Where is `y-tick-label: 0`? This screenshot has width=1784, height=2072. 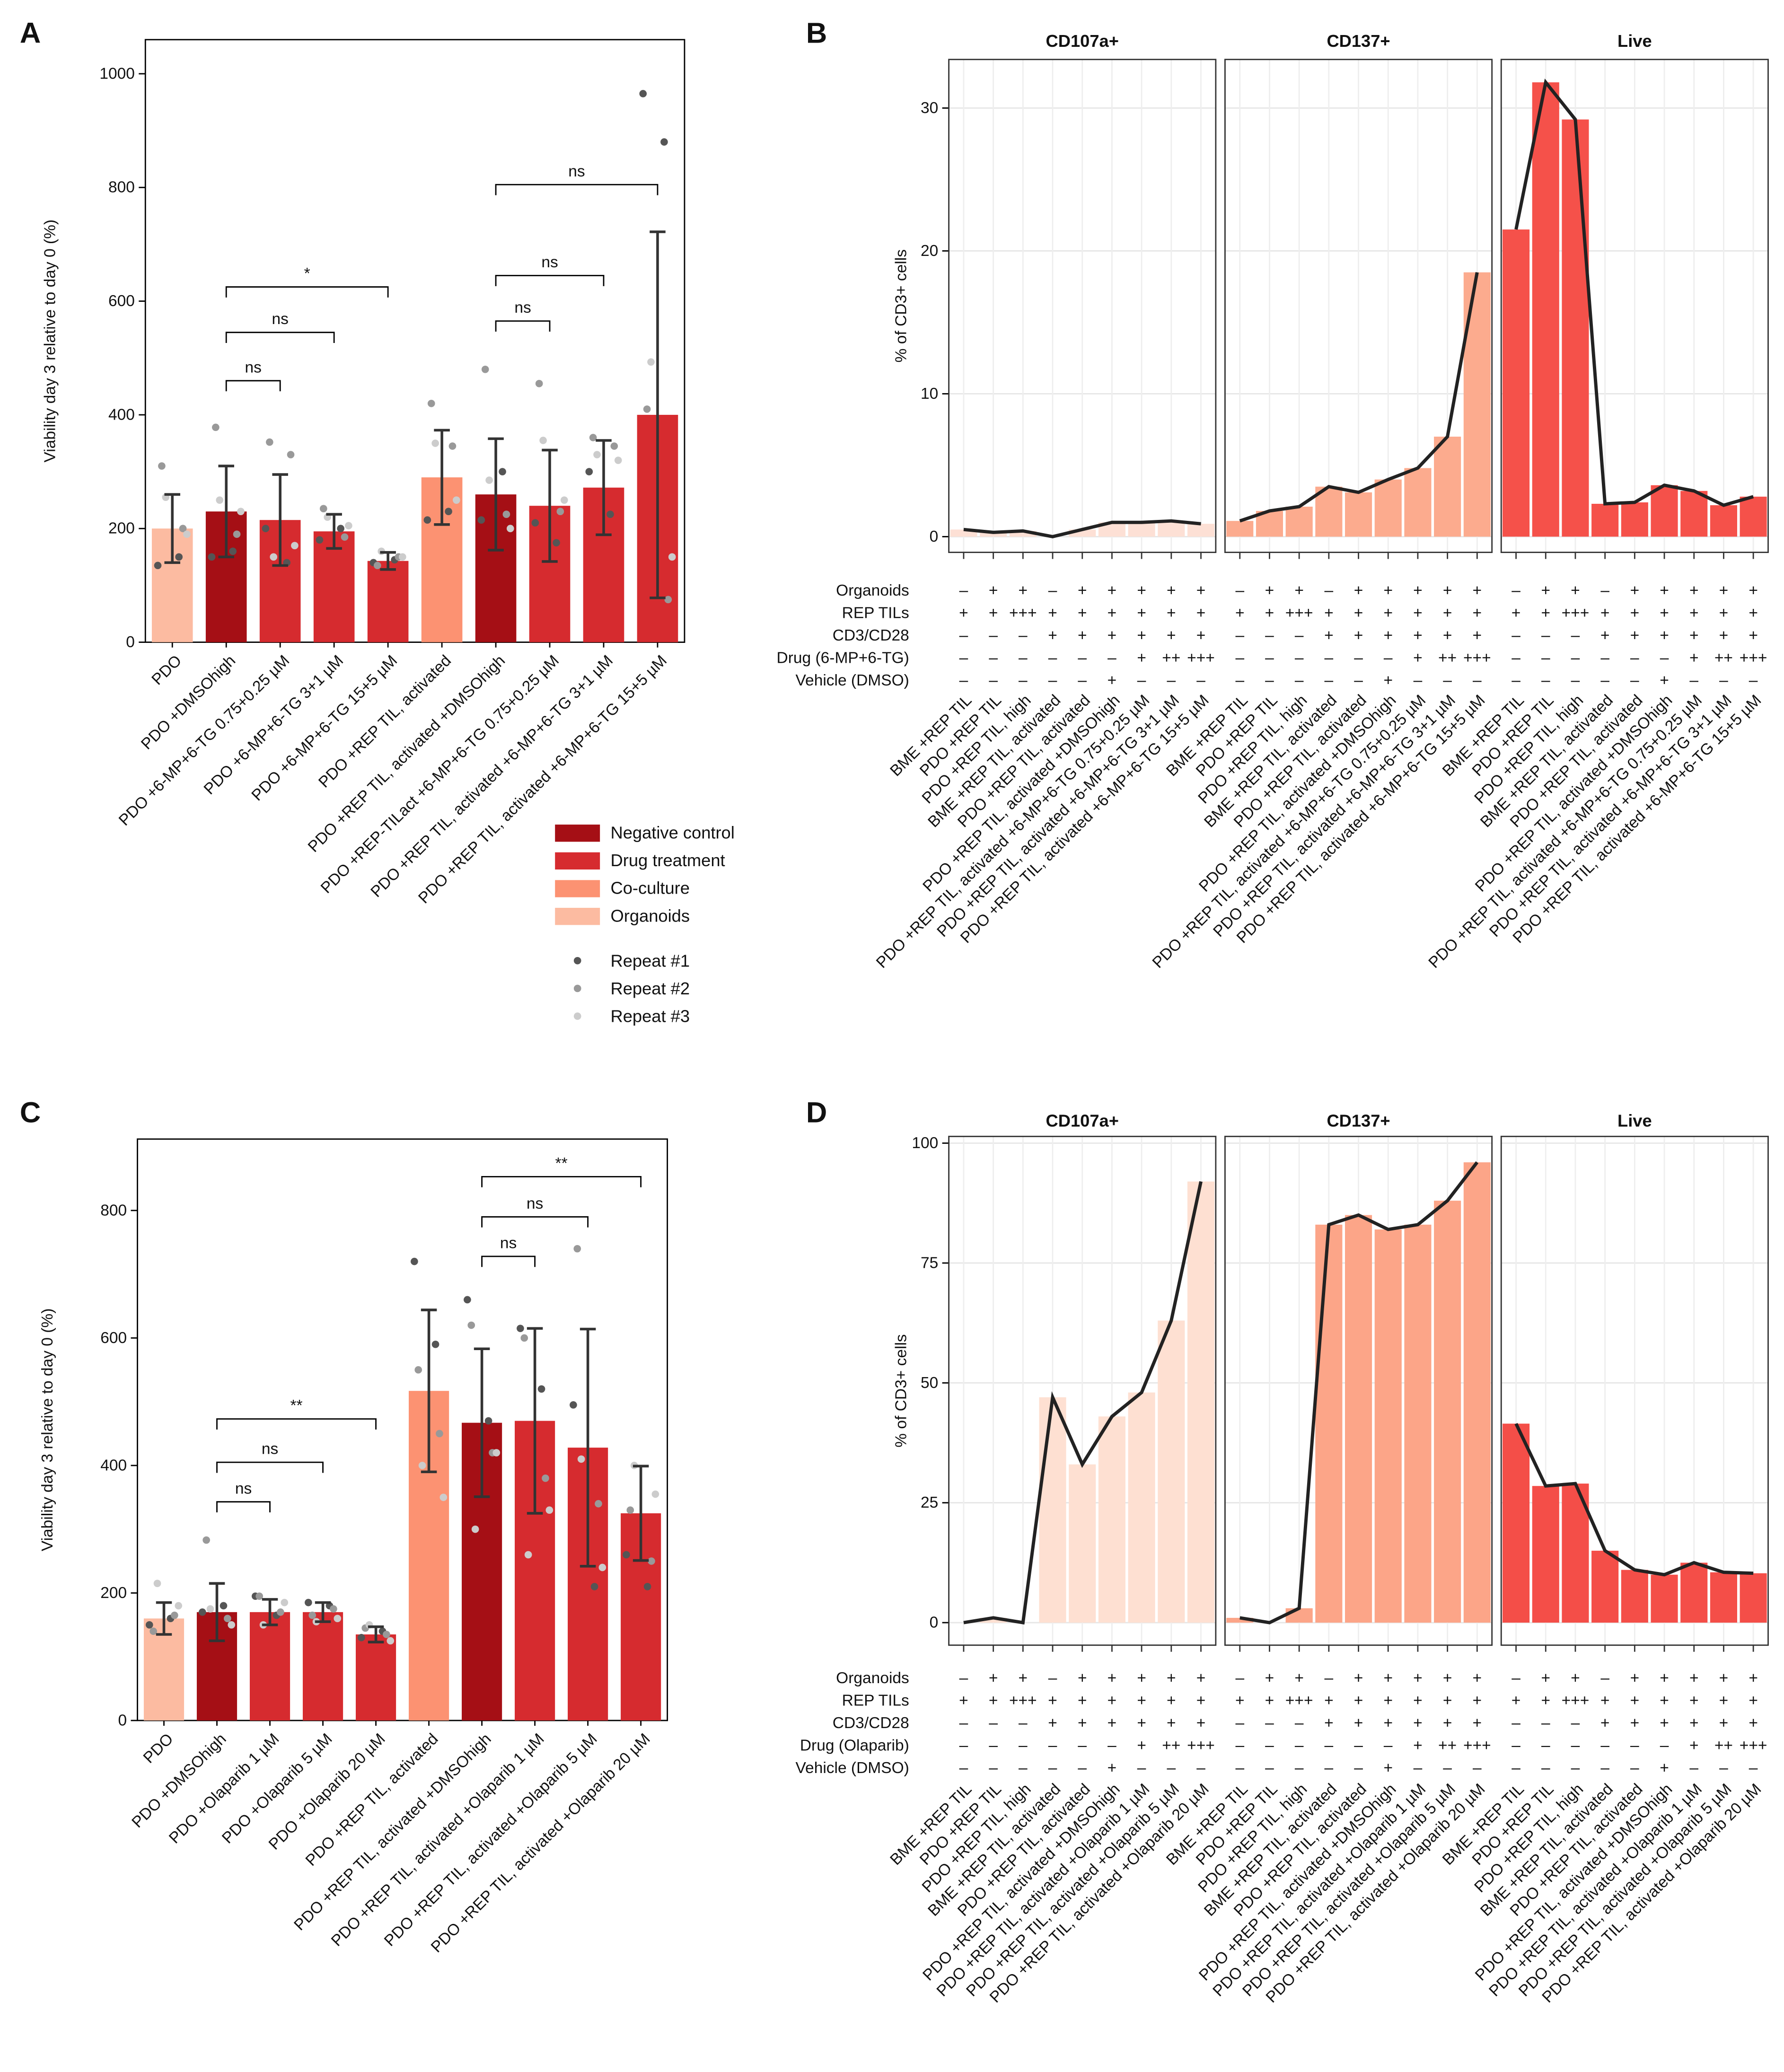 y-tick-label: 0 is located at coordinates (934, 1623).